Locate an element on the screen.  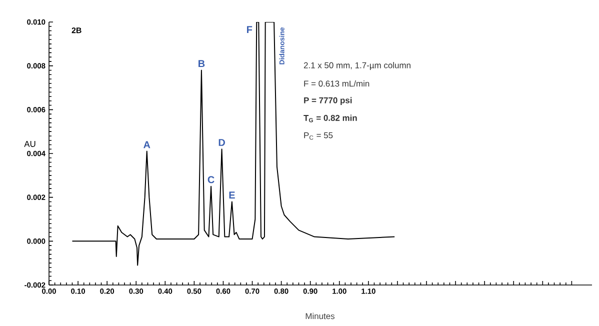
annotation: F = 0.613 mL/min is located at coordinates (337, 83).